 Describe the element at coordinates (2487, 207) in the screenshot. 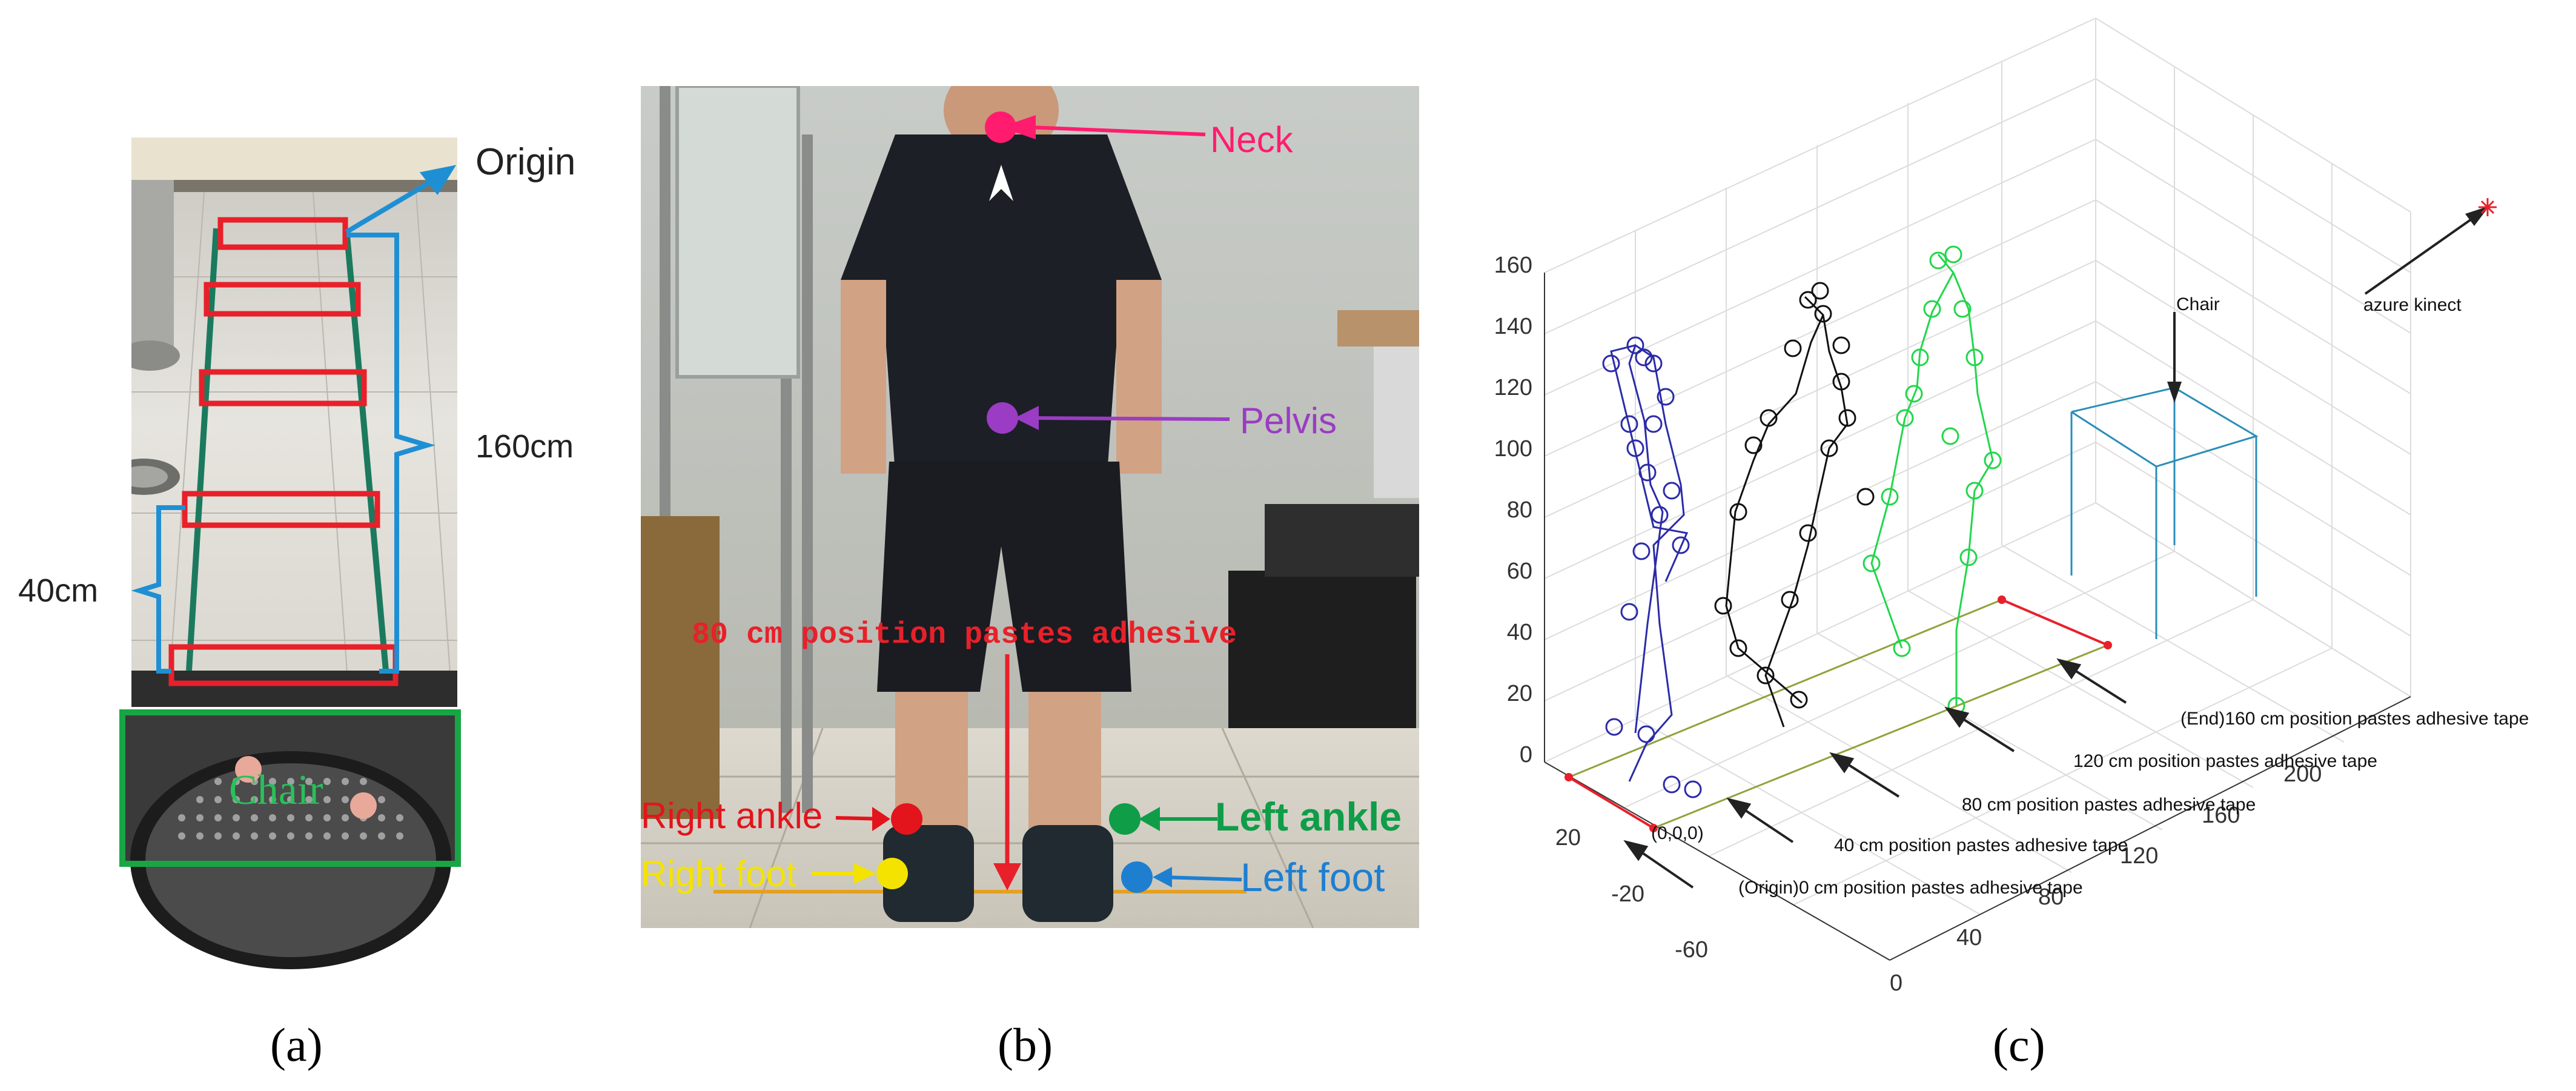

I see `kinect-marker` at that location.